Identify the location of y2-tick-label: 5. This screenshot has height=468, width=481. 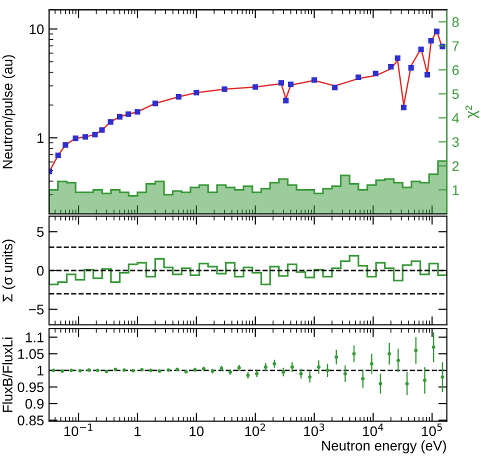
(455, 94).